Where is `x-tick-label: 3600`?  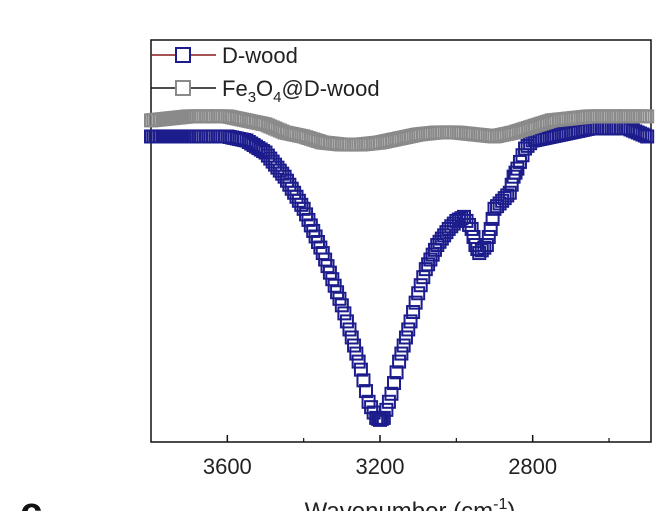
x-tick-label: 3600 is located at coordinates (227, 466).